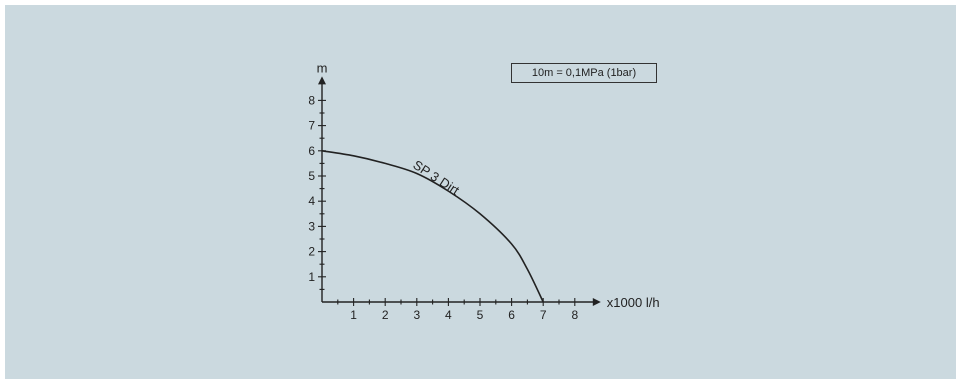 The image size is (961, 384). I want to click on y-tick-label: 2, so click(311, 252).